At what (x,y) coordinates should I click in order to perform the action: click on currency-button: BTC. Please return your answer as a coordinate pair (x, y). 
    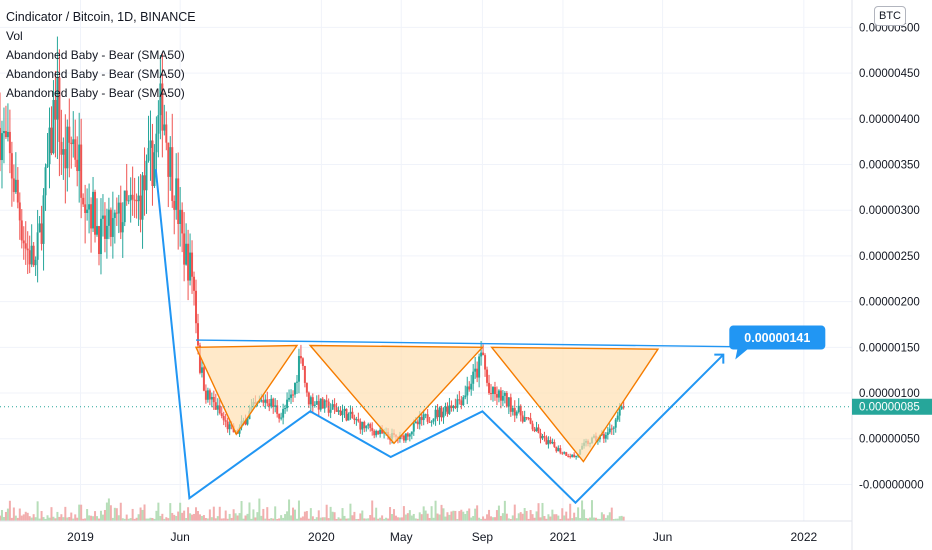
    Looking at the image, I should click on (890, 16).